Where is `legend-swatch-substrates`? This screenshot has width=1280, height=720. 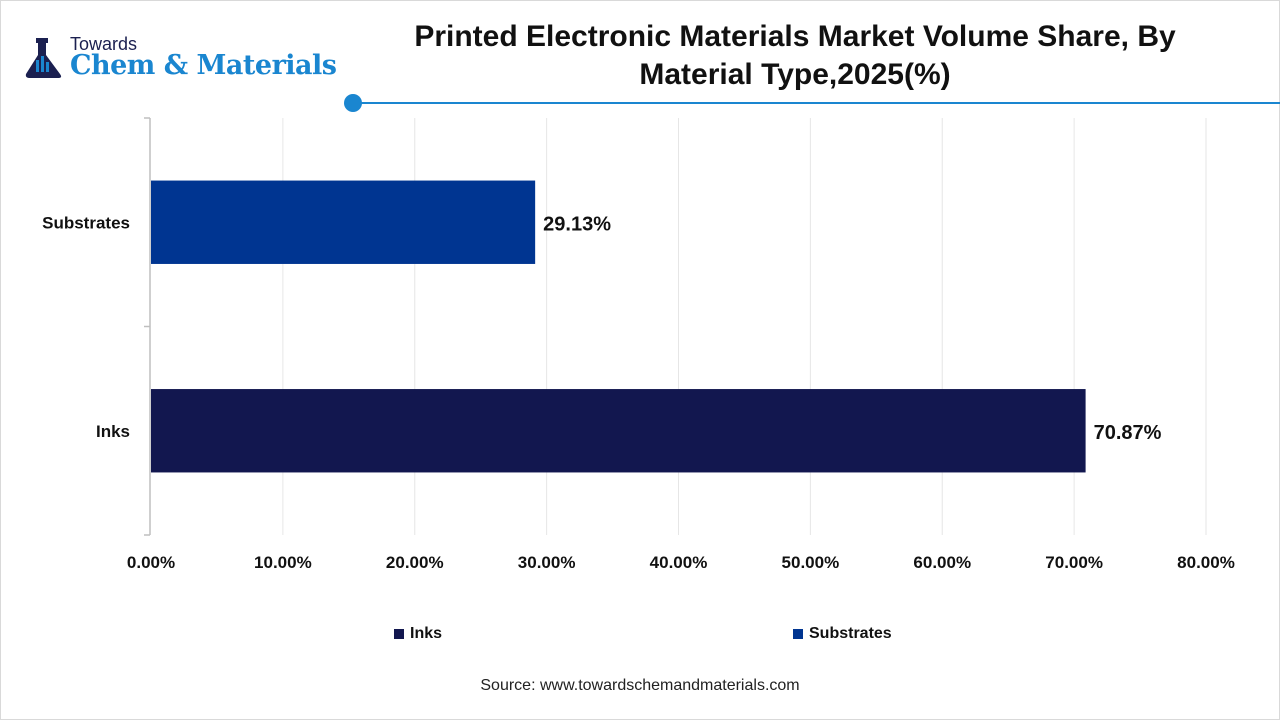
legend-swatch-substrates is located at coordinates (798, 634).